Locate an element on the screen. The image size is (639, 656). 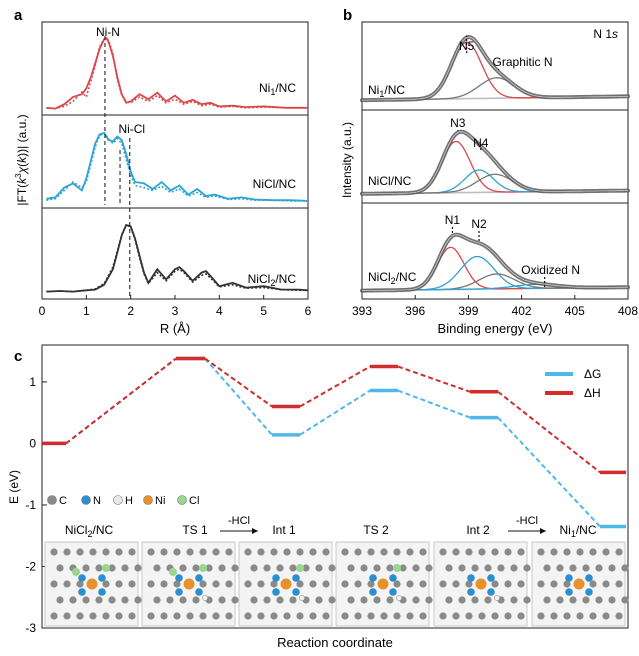
state-label: NiCl2/NC is located at coordinates (89, 531).